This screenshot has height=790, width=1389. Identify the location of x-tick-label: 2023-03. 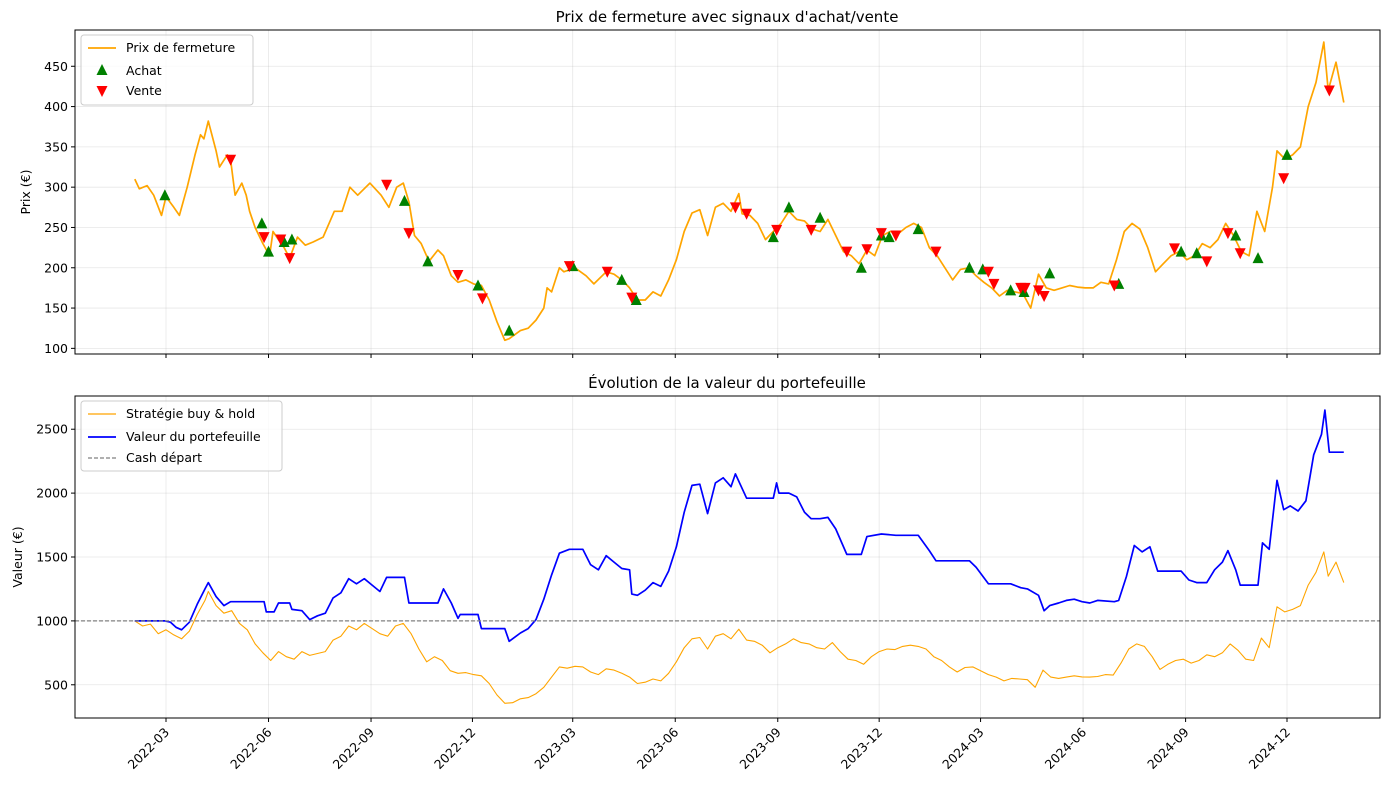
(555, 749).